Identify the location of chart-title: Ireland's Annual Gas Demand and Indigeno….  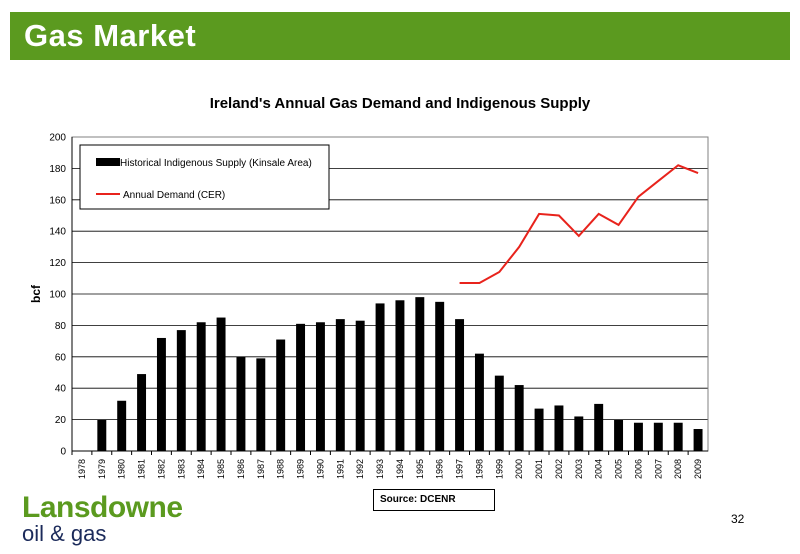
(400, 103).